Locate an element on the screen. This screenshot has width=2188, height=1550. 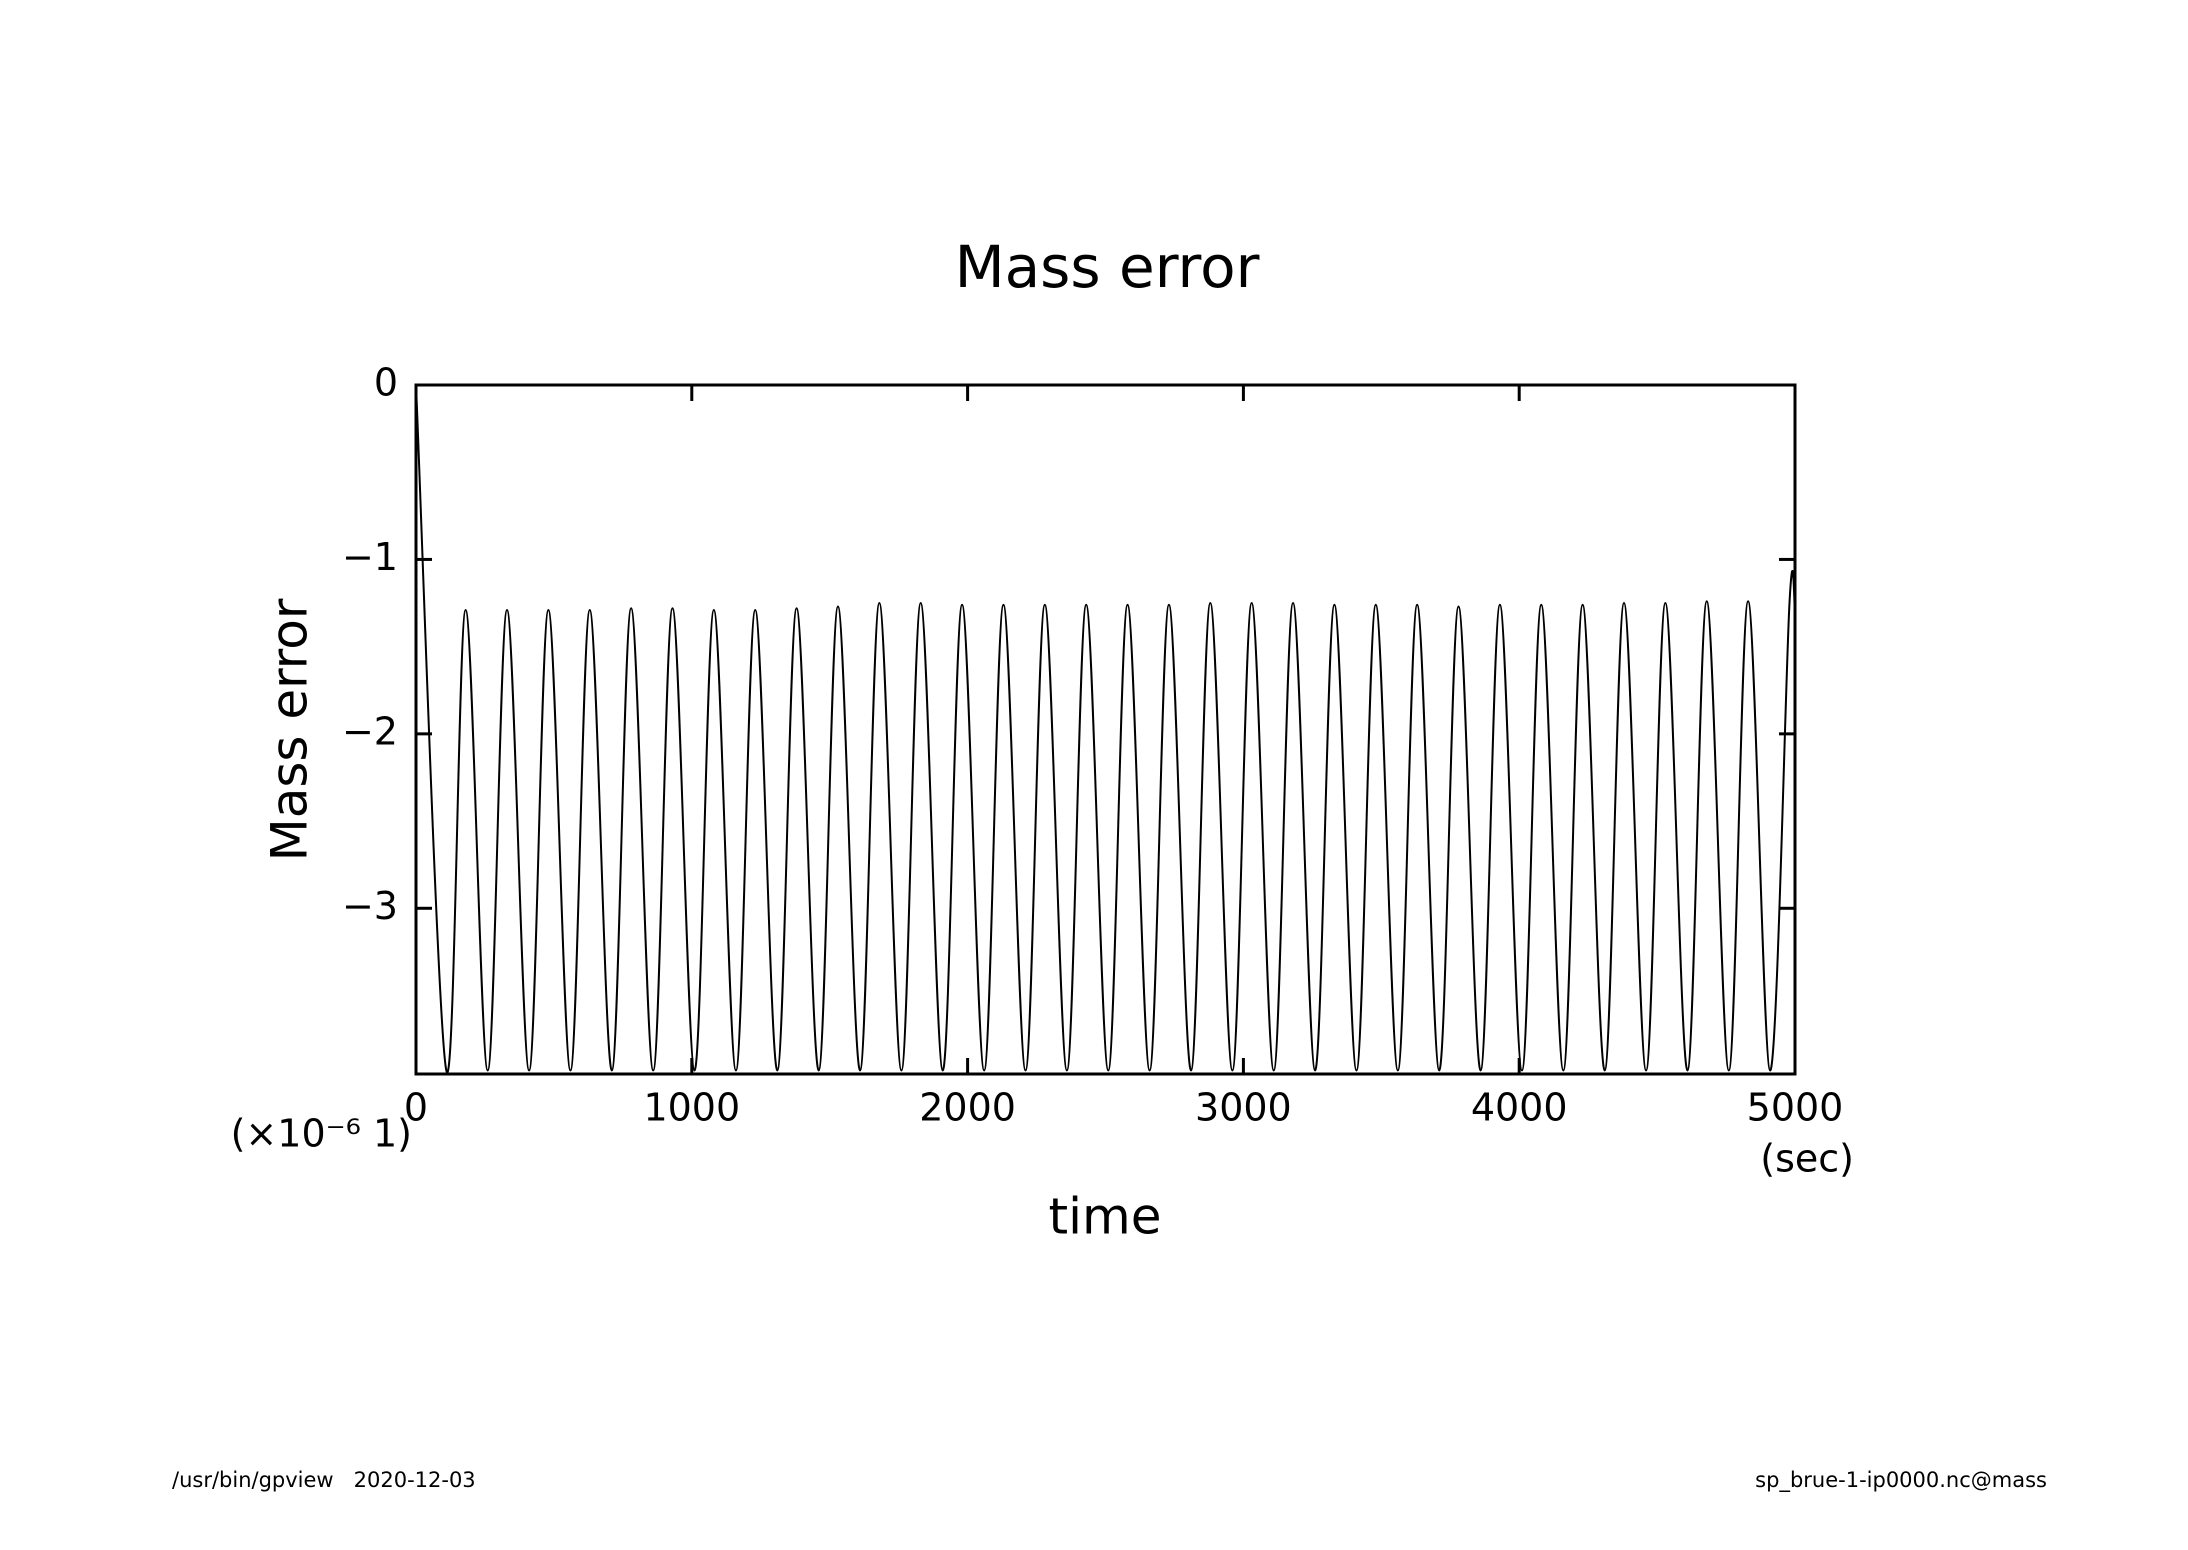
x-tick-label: 3000 is located at coordinates (1243, 1108).